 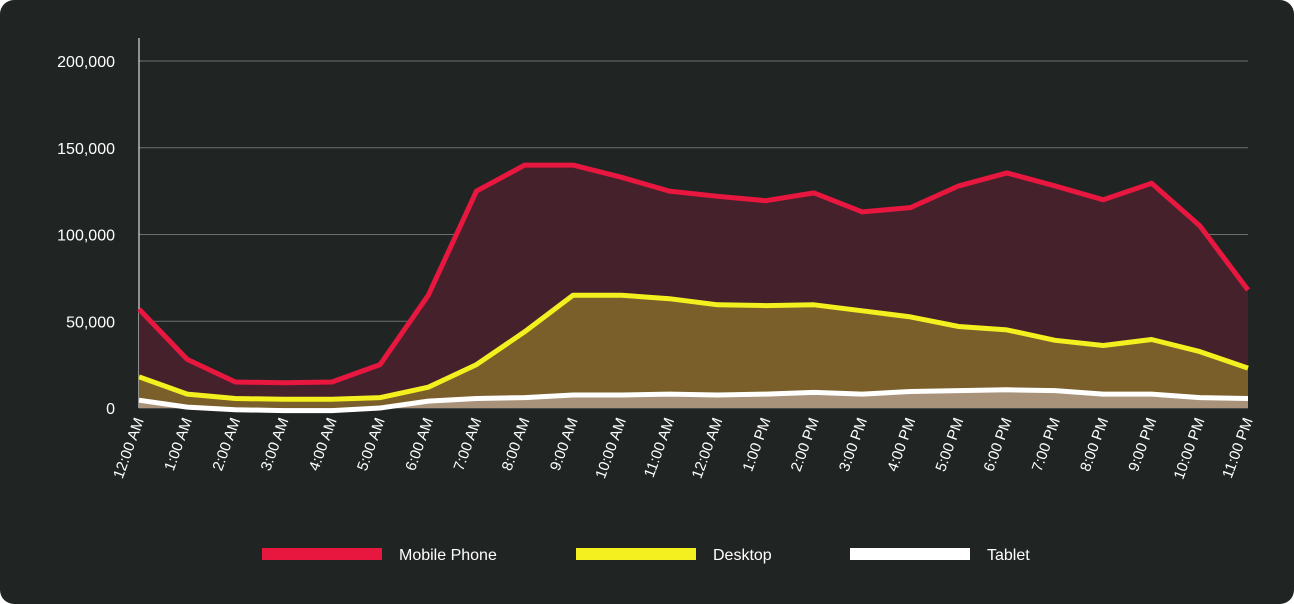 I want to click on x-tick-label: 3:00 AM, so click(x=275, y=445).